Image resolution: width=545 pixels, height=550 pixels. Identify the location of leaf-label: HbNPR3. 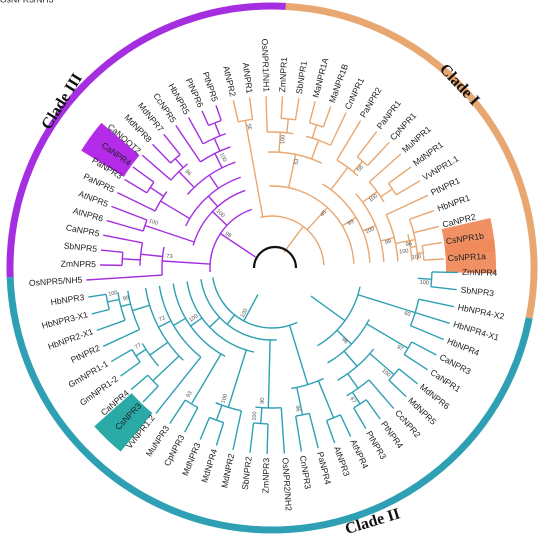
(67, 299).